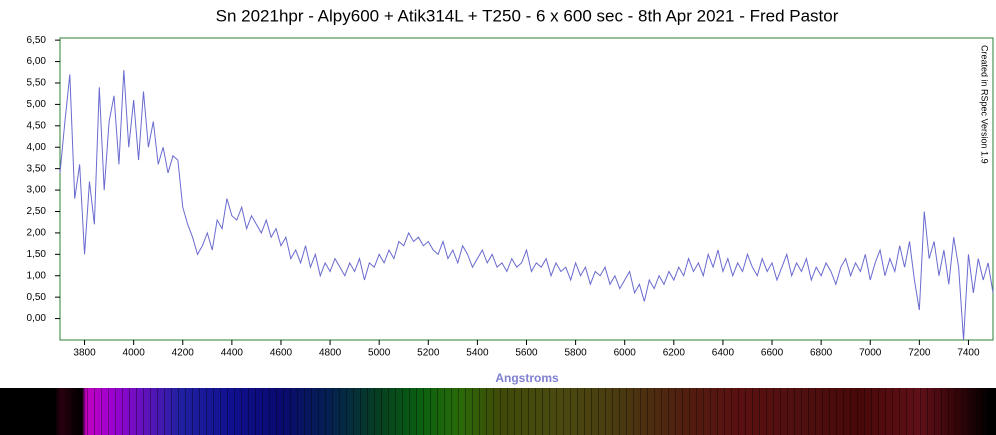 The width and height of the screenshot is (996, 435). What do you see at coordinates (232, 353) in the screenshot?
I see `x-tick-label: 4400` at bounding box center [232, 353].